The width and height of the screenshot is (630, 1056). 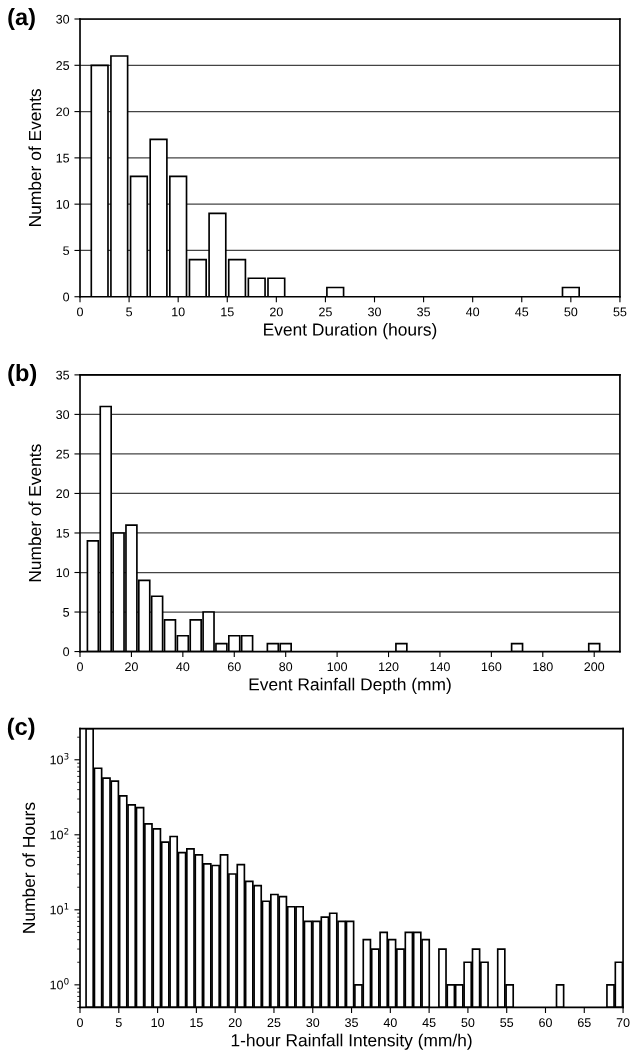 I want to click on chart-title: (c), so click(x=21, y=728).